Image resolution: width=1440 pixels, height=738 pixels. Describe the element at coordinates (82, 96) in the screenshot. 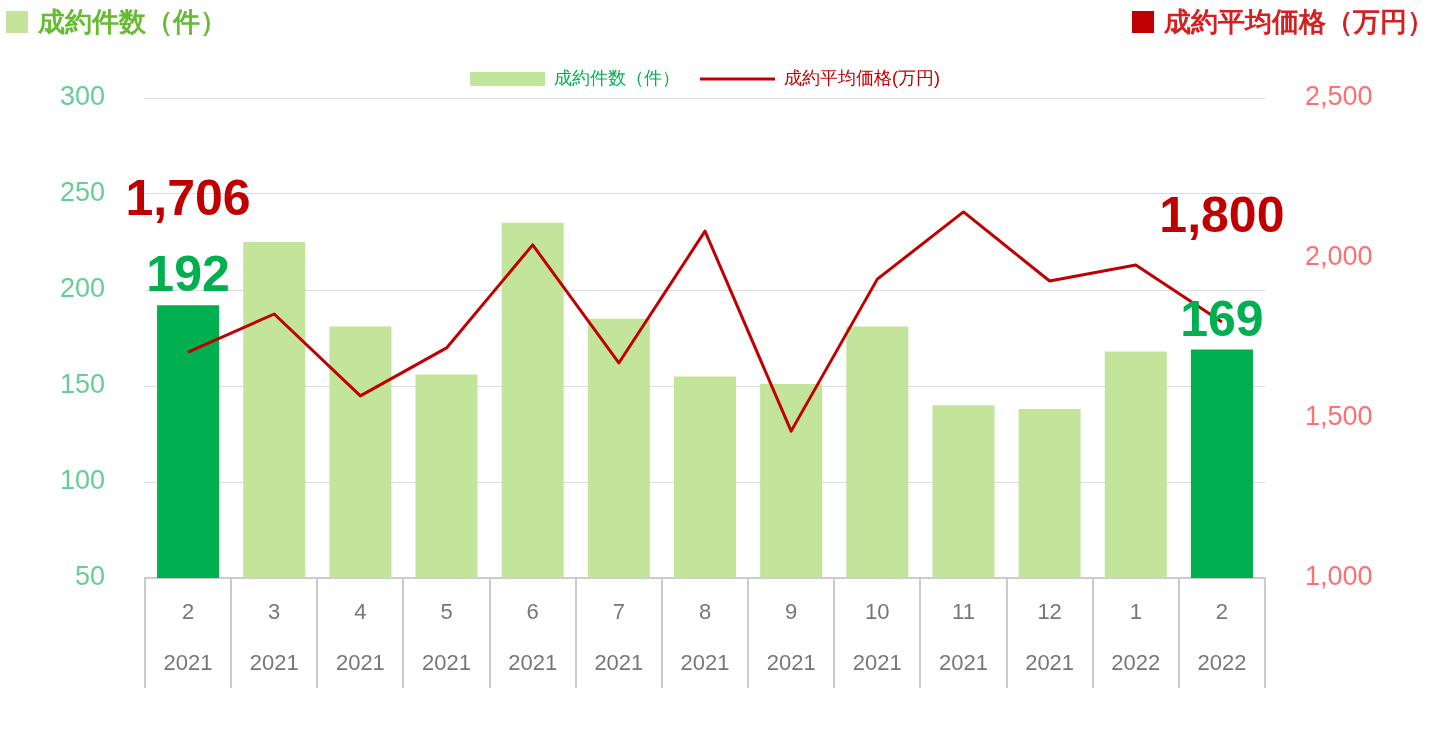

I see `y-tick-label: 300` at that location.